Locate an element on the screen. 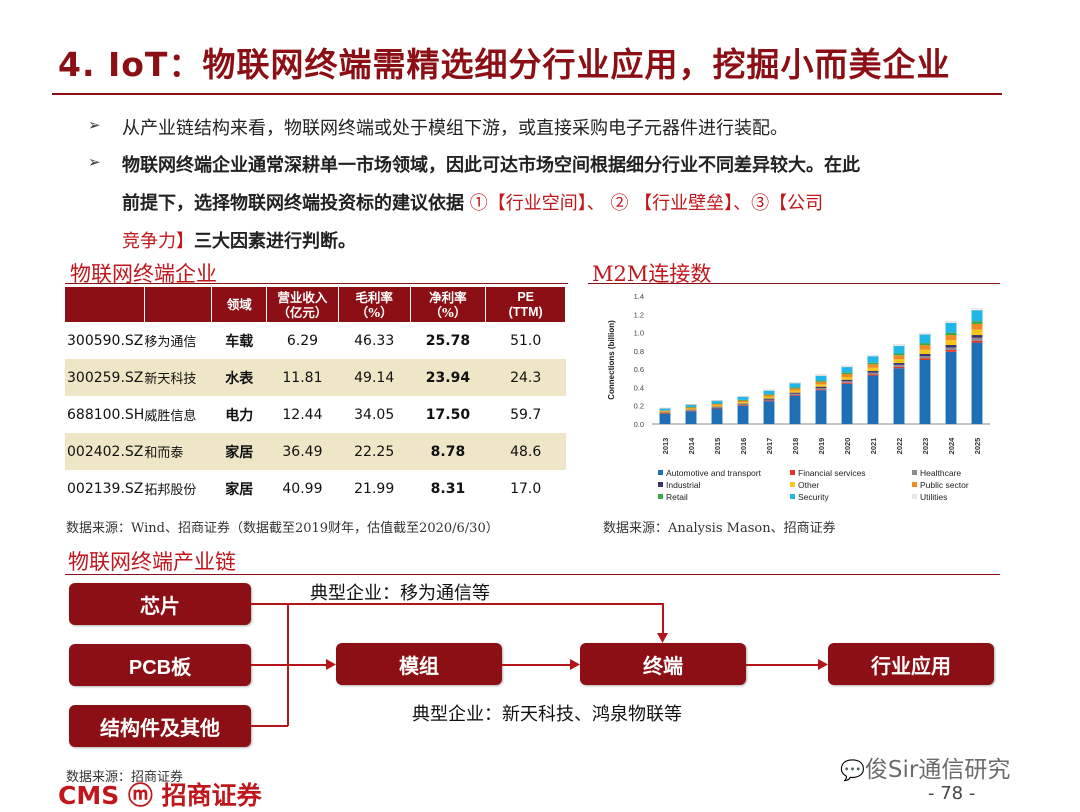 The width and height of the screenshot is (1080, 812). pe-cell: 17.0 is located at coordinates (526, 488).